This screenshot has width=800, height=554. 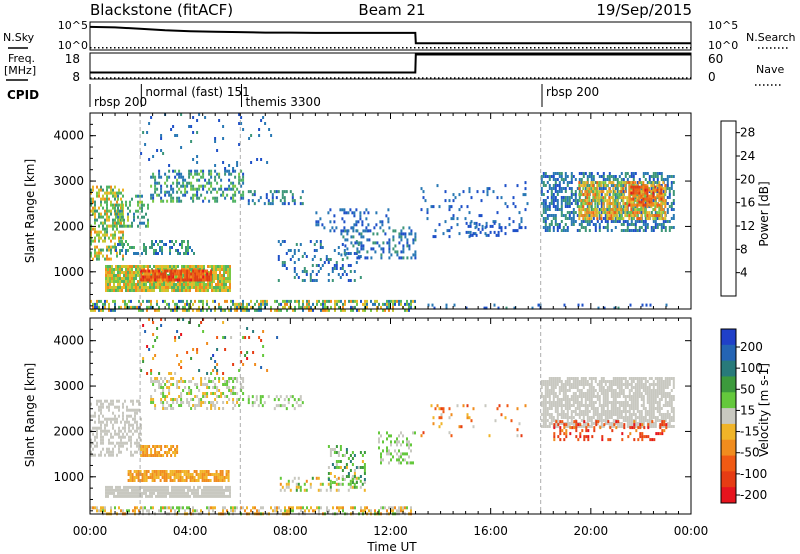 I want to click on nsky-tick-bottom: 10^0, so click(x=73, y=45).